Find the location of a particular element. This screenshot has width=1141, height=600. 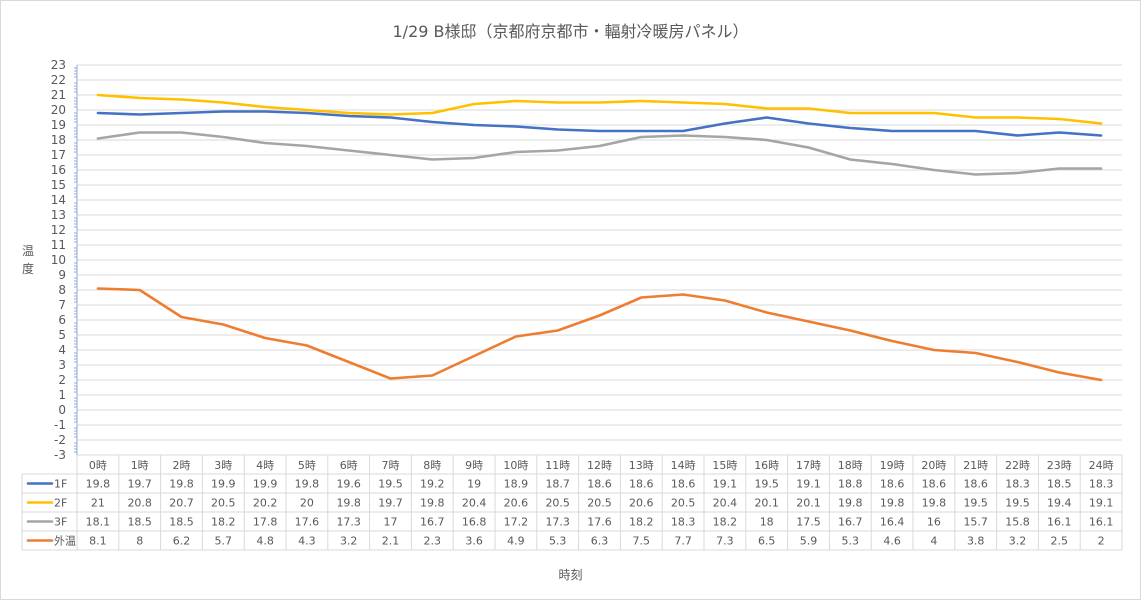

table-cell: 16 is located at coordinates (934, 522).